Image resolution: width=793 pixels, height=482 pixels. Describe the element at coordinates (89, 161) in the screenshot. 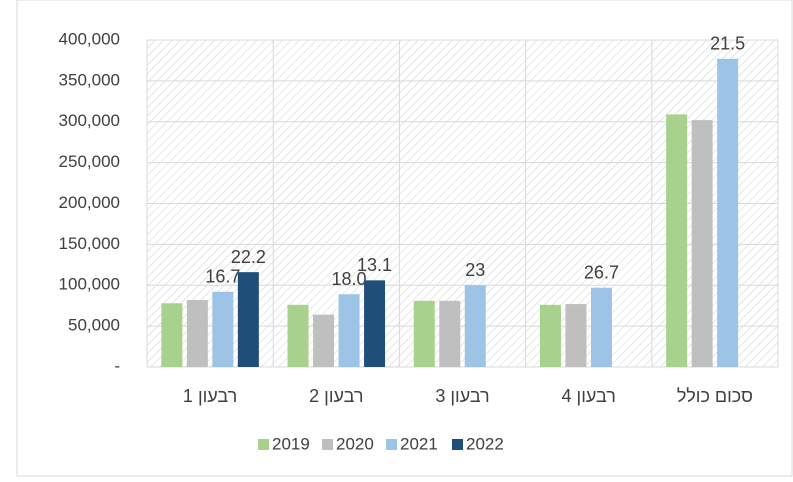

I see `y-tick-label: 250,000` at that location.